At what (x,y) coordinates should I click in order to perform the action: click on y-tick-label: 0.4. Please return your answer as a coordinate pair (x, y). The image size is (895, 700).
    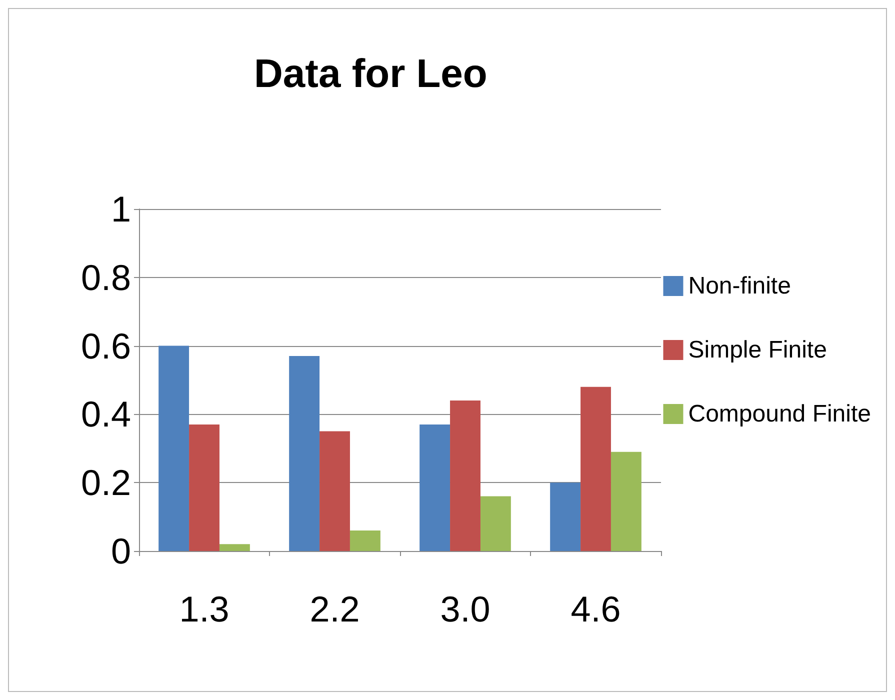
    Looking at the image, I should click on (105, 414).